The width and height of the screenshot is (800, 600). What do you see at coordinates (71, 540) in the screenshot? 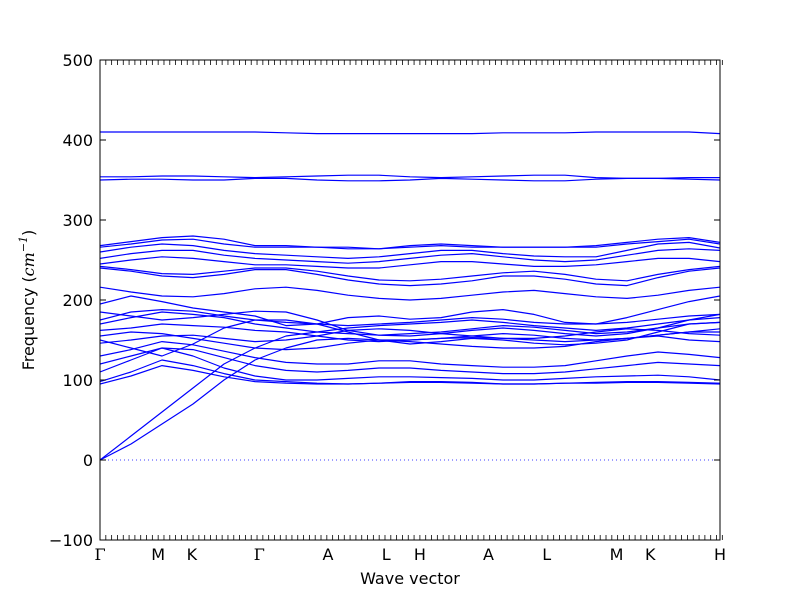
I see `y-tick-label: −100` at bounding box center [71, 540].